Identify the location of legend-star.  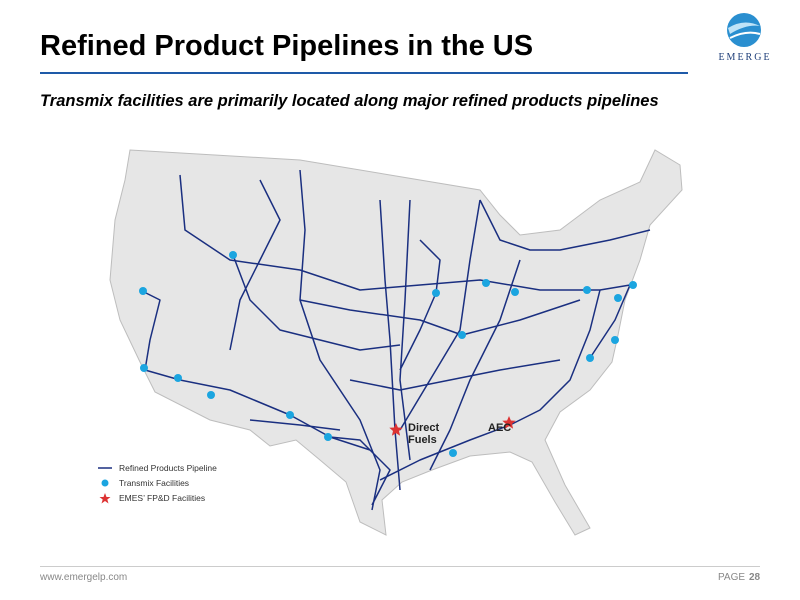
(105, 498).